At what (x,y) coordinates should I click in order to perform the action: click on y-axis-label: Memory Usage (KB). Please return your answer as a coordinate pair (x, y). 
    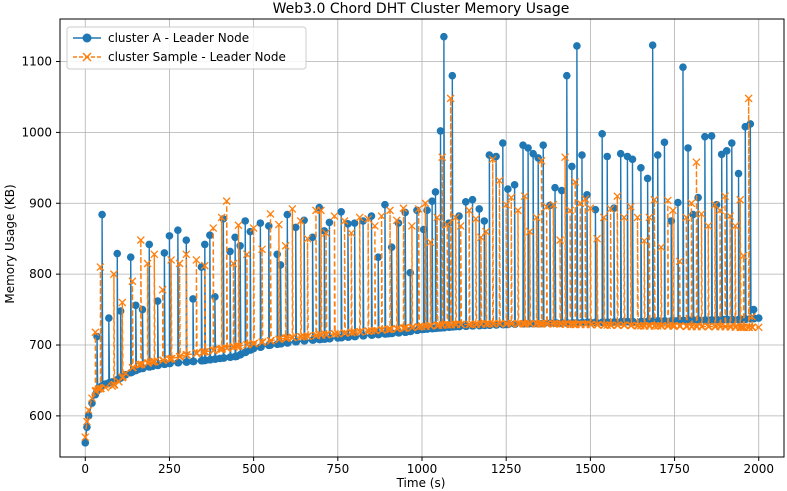
    Looking at the image, I should click on (10, 243).